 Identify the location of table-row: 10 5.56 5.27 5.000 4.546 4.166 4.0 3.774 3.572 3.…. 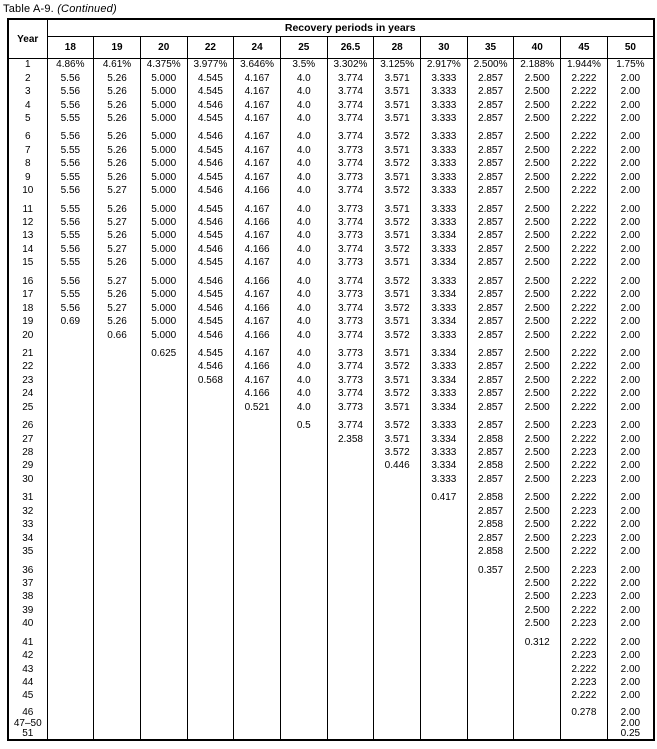
(330, 191).